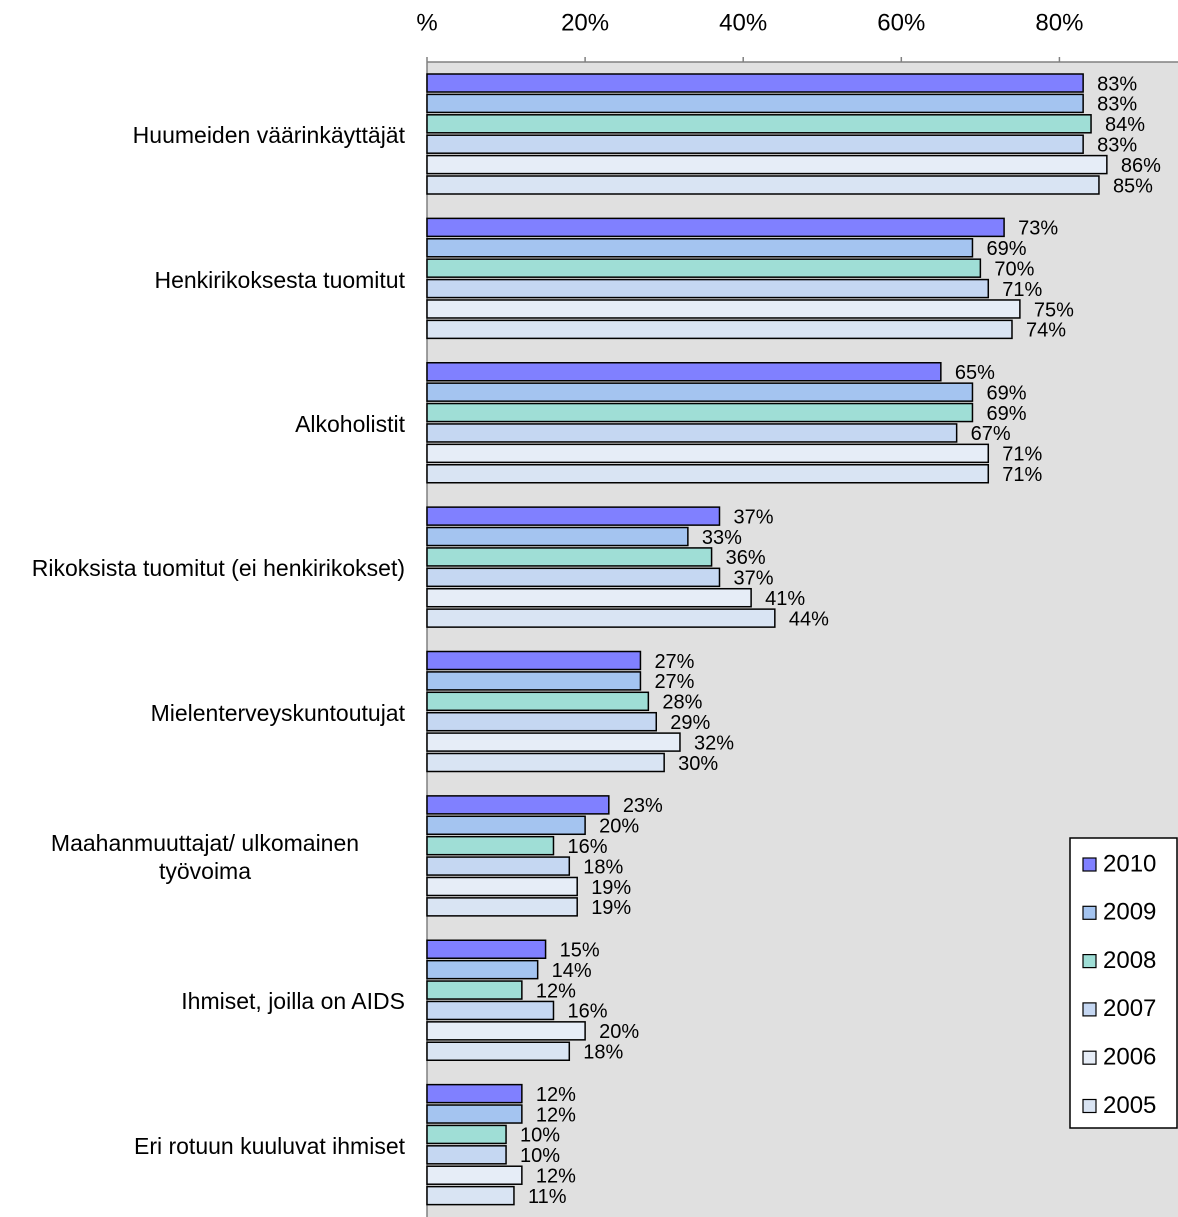 The width and height of the screenshot is (1178, 1217). What do you see at coordinates (218, 568) in the screenshot?
I see `category-label: Rikoksista tuomitut (ei henkirikokset)` at bounding box center [218, 568].